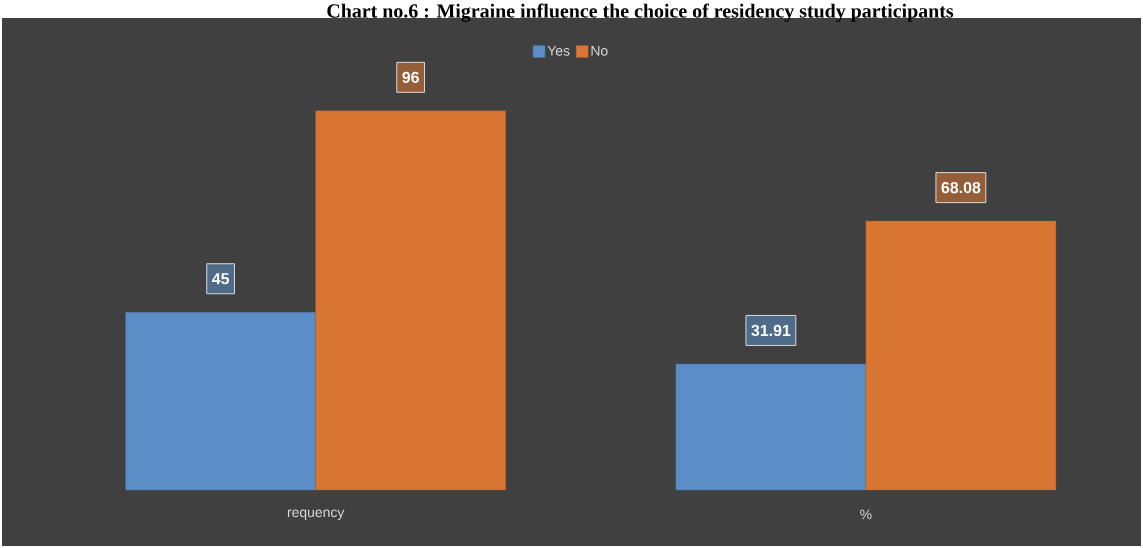 The width and height of the screenshot is (1143, 548). Describe the element at coordinates (866, 514) in the screenshot. I see `x-tick-label: %` at that location.